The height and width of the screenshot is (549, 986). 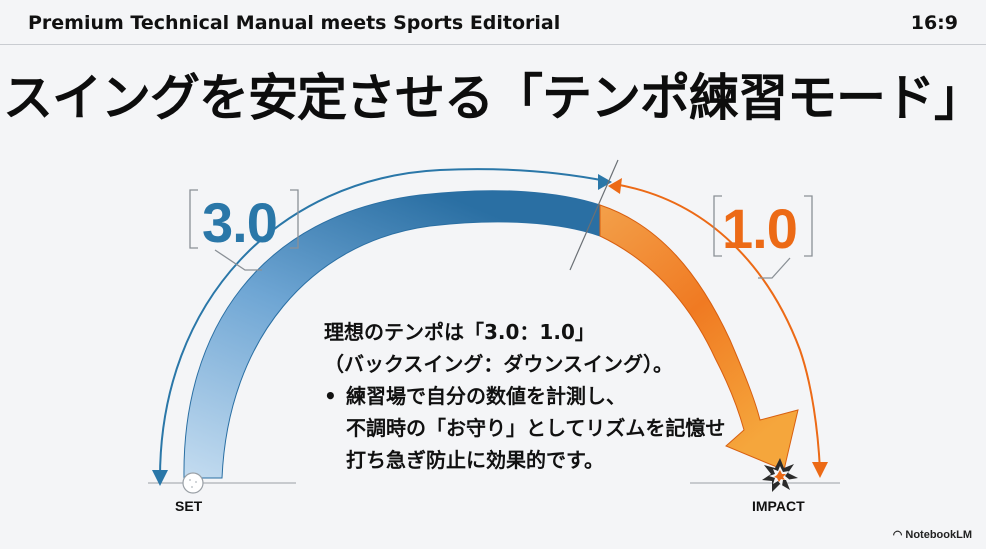 I want to click on downswing-ratio-bracket, so click(x=763, y=237).